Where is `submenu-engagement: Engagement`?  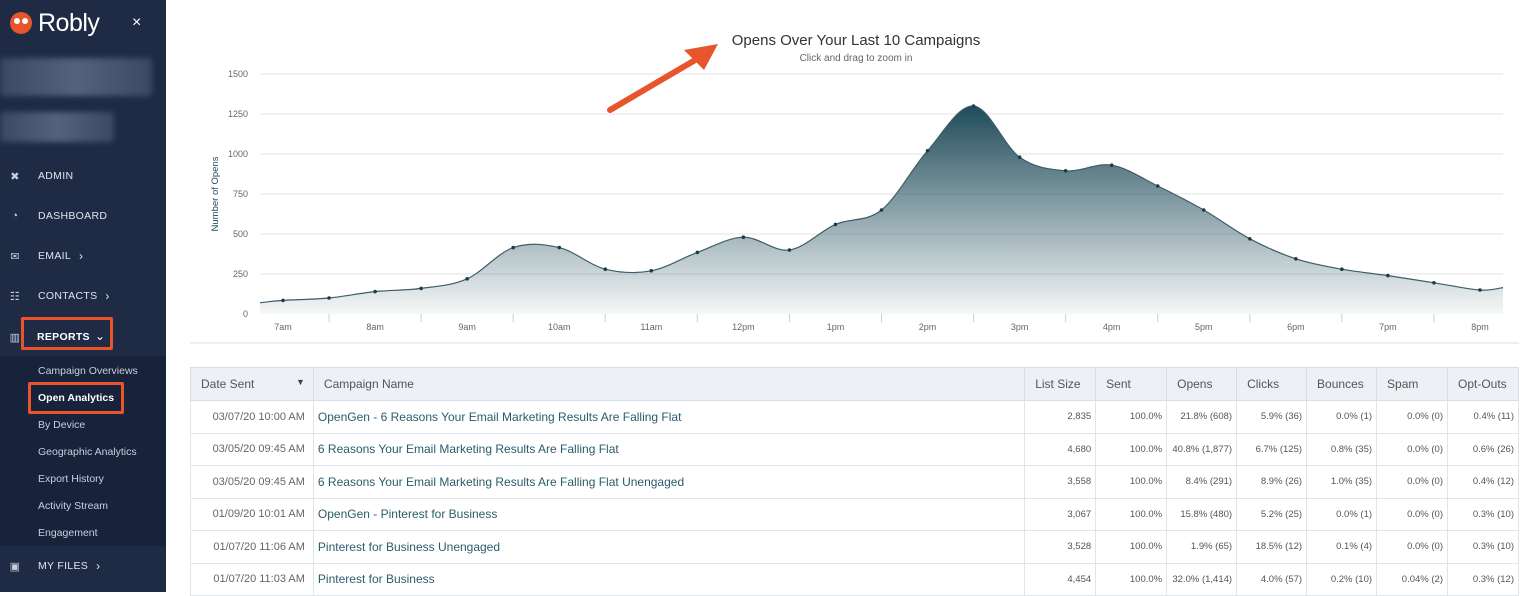
submenu-engagement: Engagement is located at coordinates (68, 533).